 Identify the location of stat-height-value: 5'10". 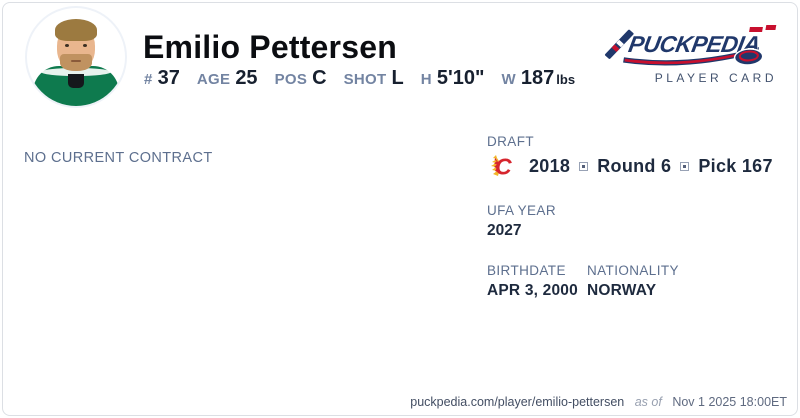
(460, 78).